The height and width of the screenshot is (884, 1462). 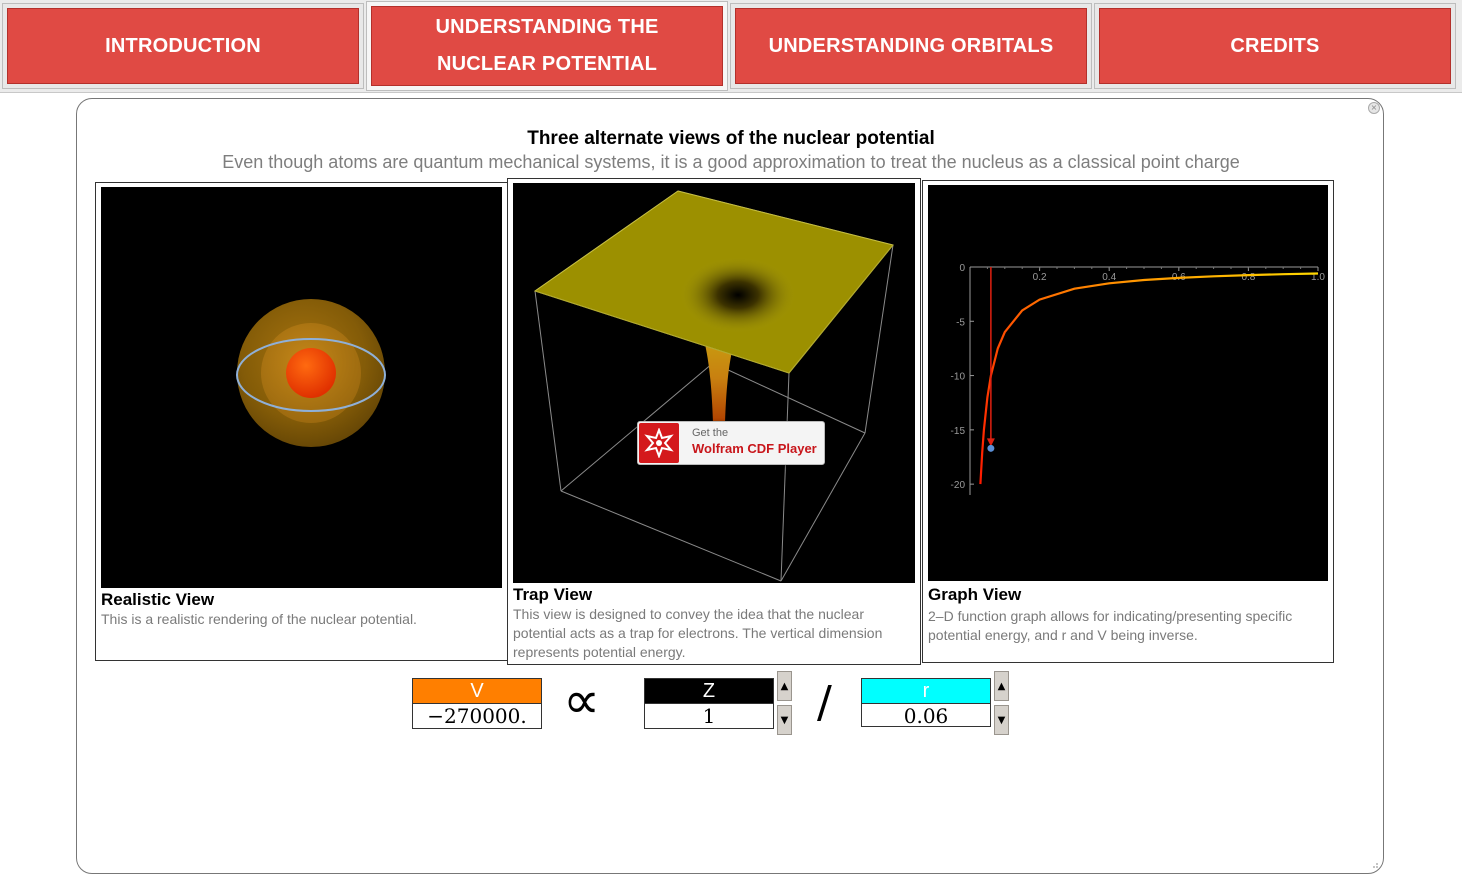 I want to click on tab-label-line2: NUCLEAR POTENTIAL, so click(x=547, y=64).